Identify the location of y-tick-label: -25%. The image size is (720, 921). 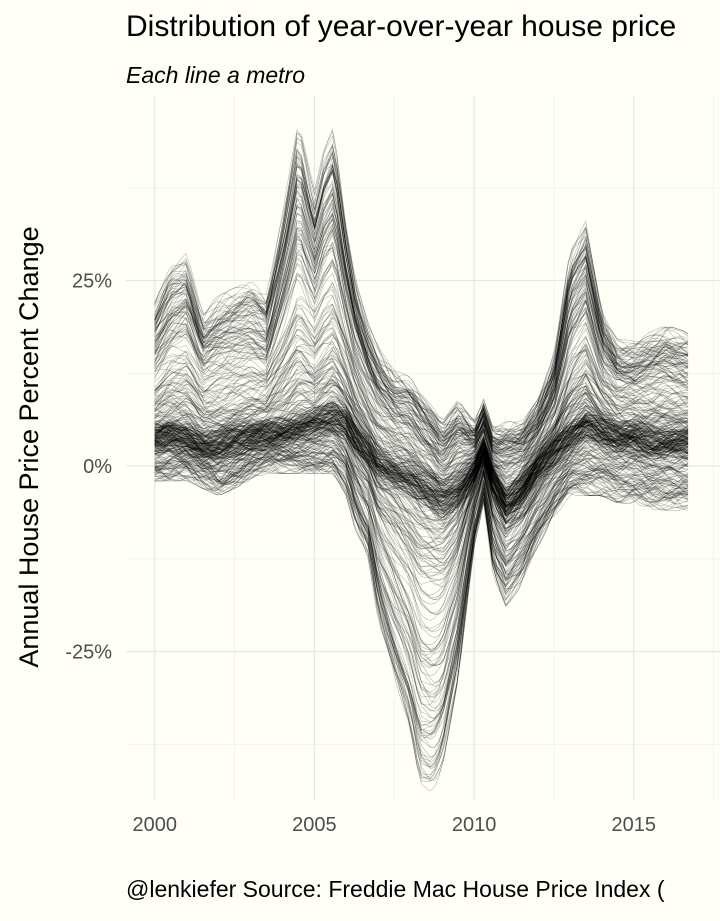
(88, 653).